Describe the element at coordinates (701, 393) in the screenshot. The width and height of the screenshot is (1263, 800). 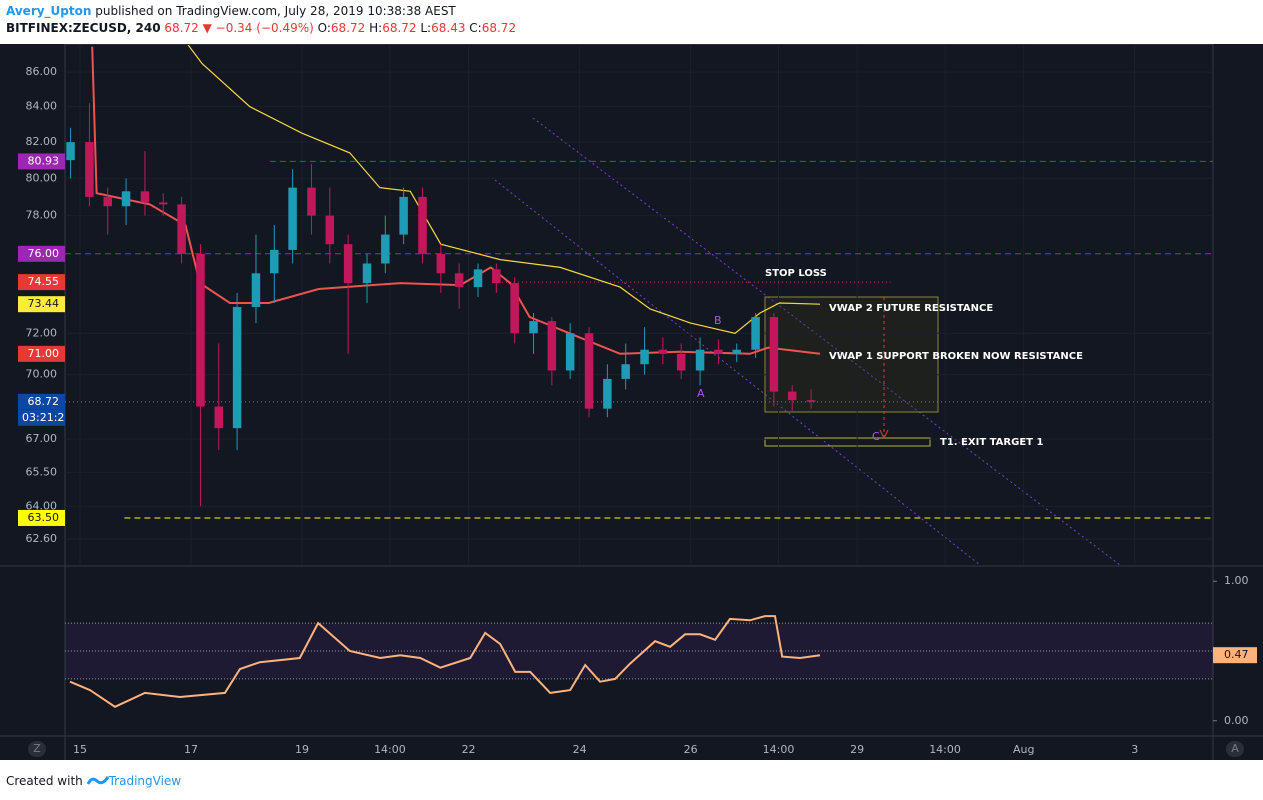
I see `wave-a: A` at that location.